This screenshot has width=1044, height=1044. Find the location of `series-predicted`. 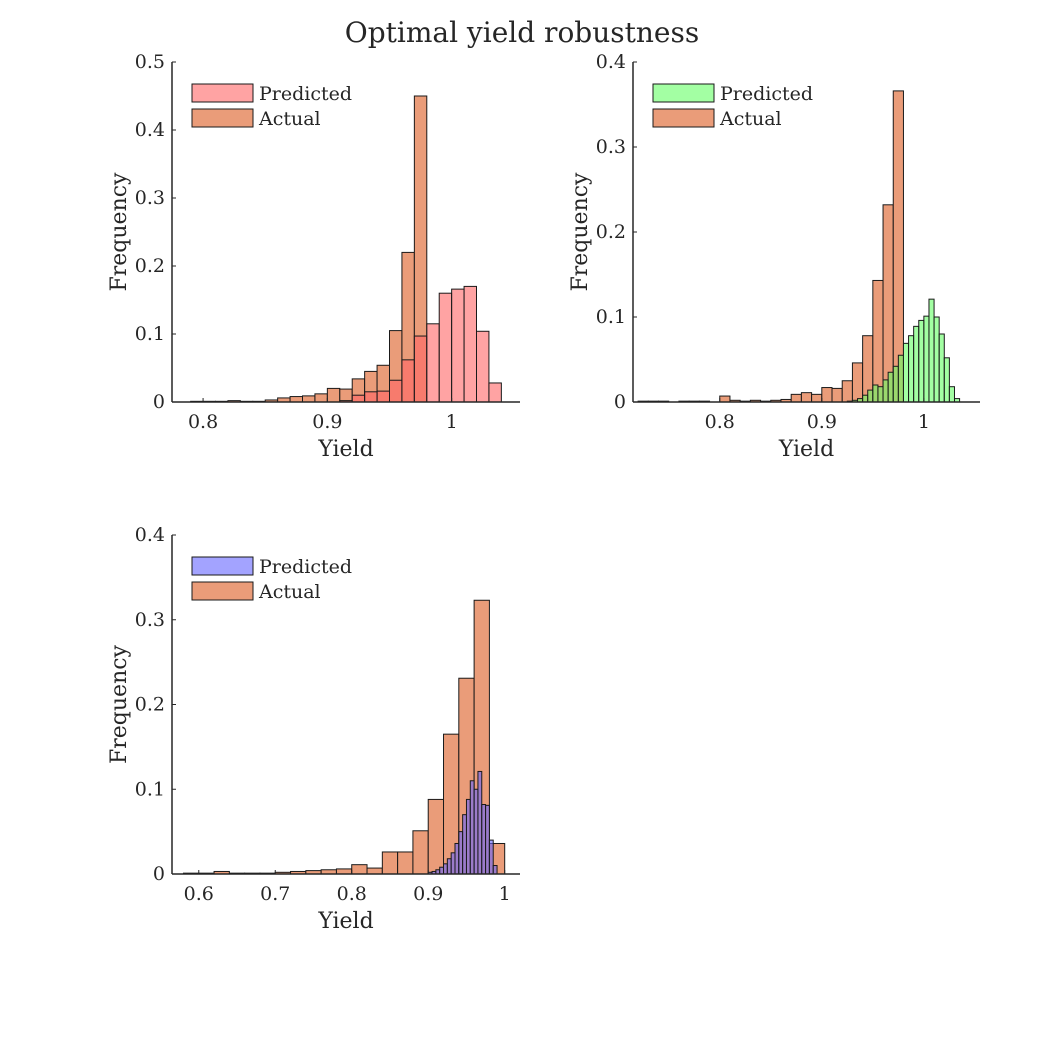

series-predicted is located at coordinates (420, 344).